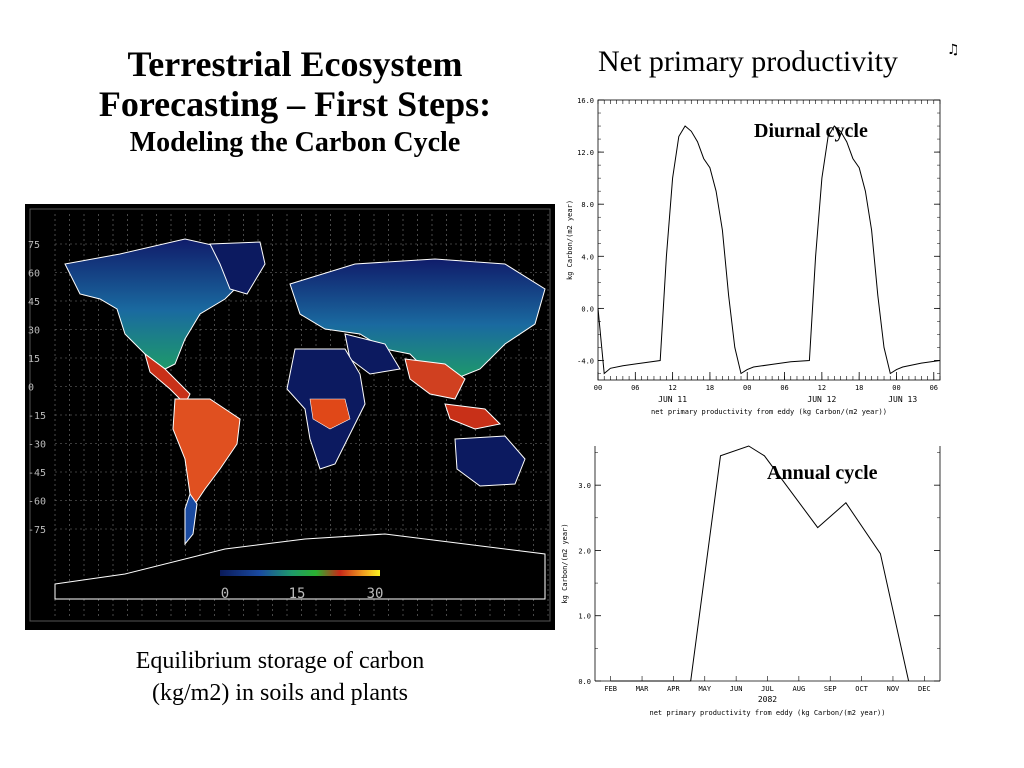  What do you see at coordinates (767, 689) in the screenshot?
I see `month-label: JUL` at bounding box center [767, 689].